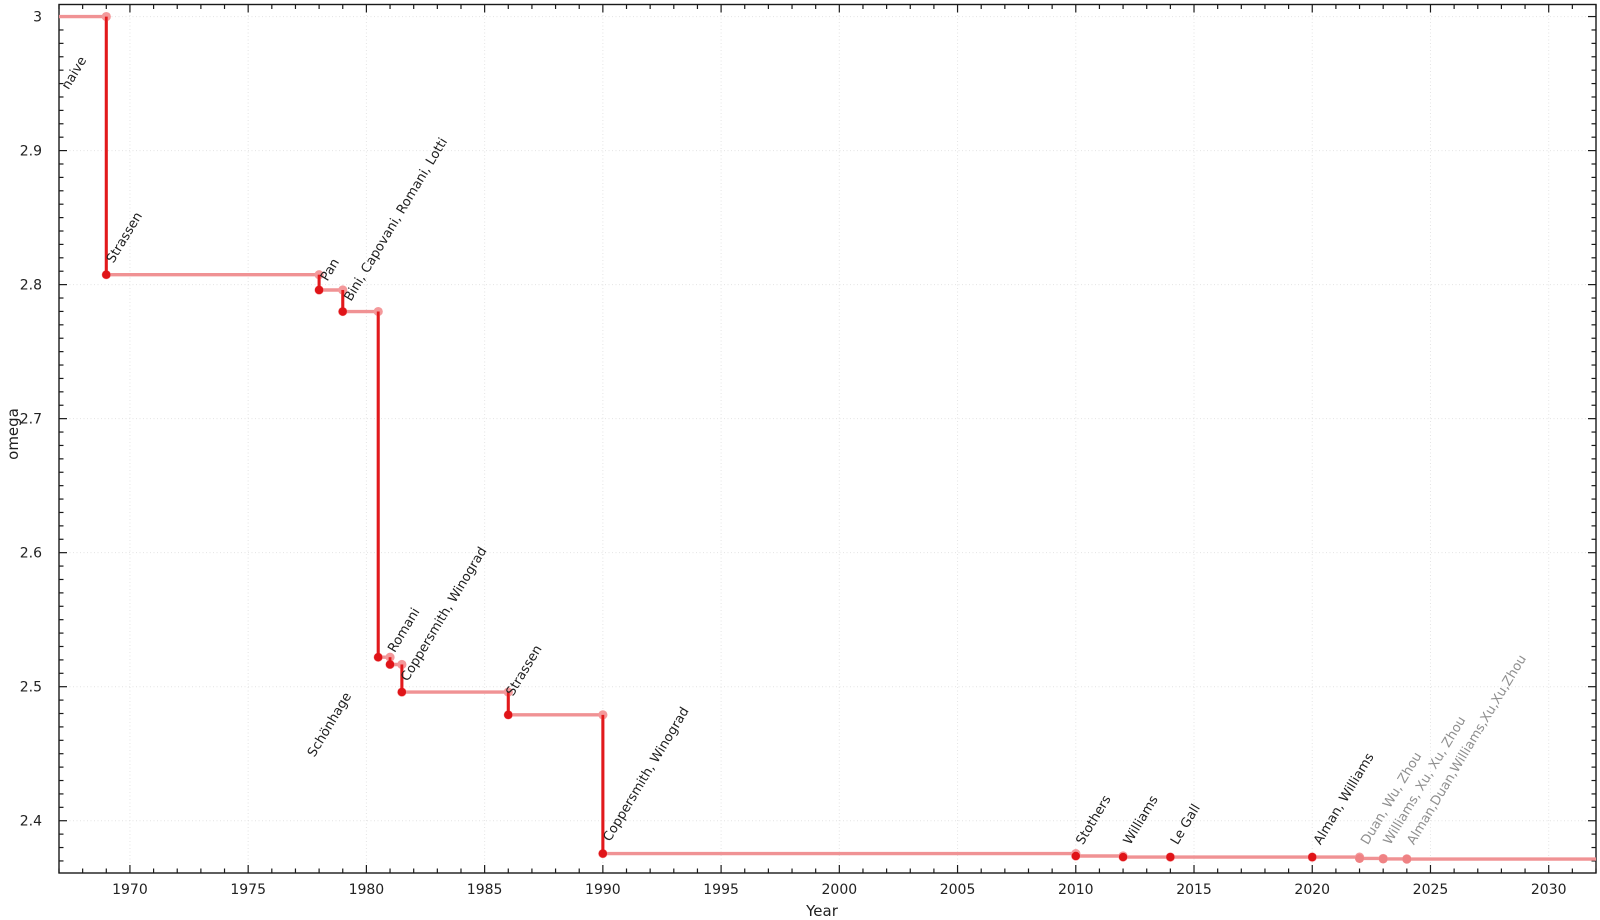 The image size is (1600, 920). Describe the element at coordinates (31, 822) in the screenshot. I see `y-tick-label: 2.4` at that location.